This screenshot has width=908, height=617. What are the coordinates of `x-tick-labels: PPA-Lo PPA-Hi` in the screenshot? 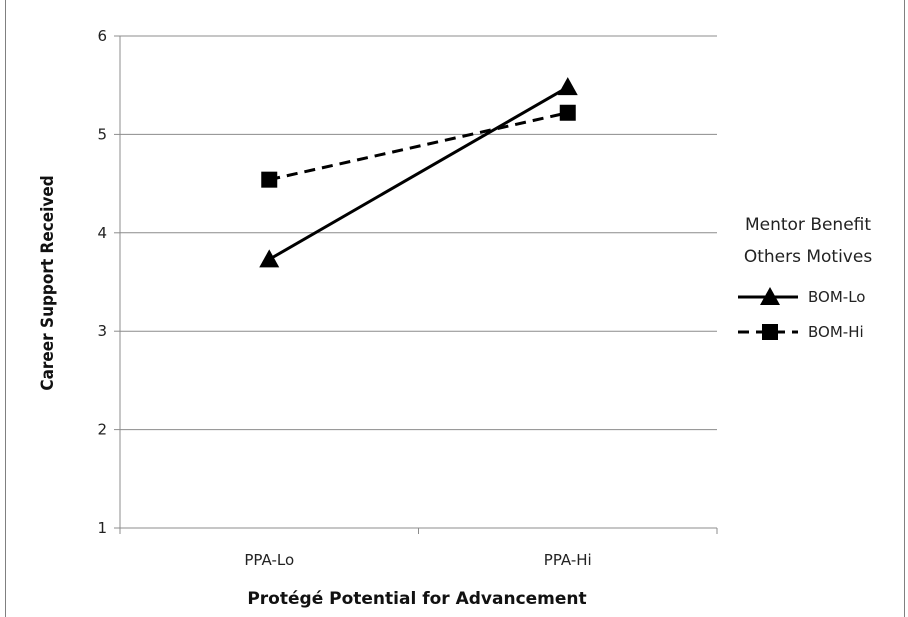 It's located at (417, 560).